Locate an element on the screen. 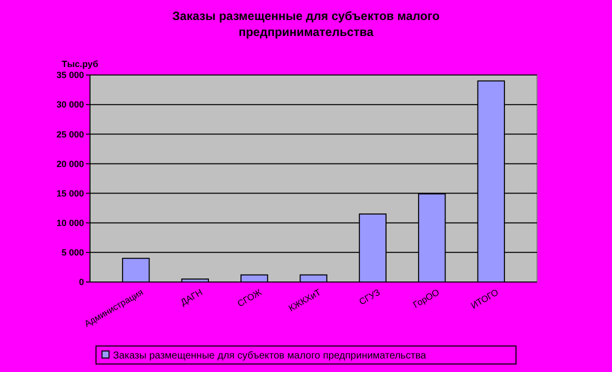 This screenshot has width=612, height=372. legend-label: Заказы размещенные для субъектов малого предпринимательства is located at coordinates (270, 356).